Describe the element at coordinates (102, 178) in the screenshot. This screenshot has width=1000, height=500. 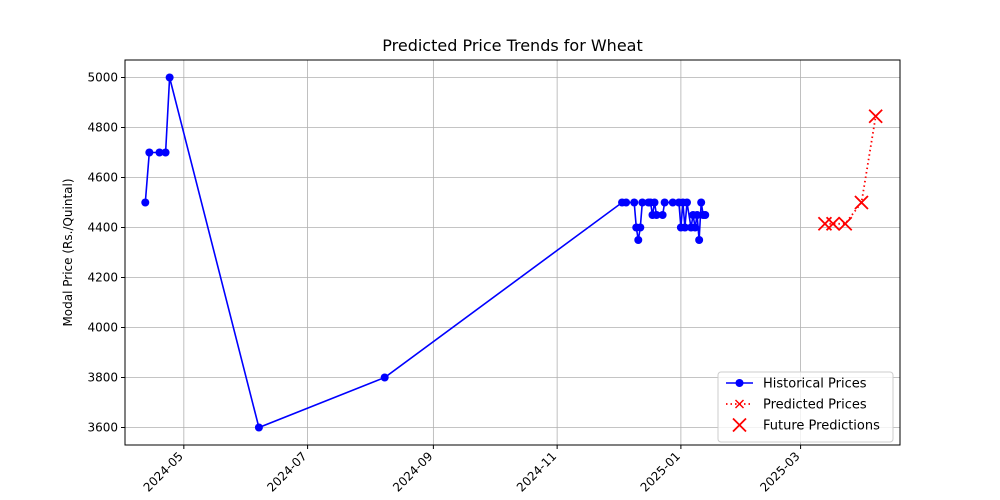
I see `y-tick-label: 4600` at that location.